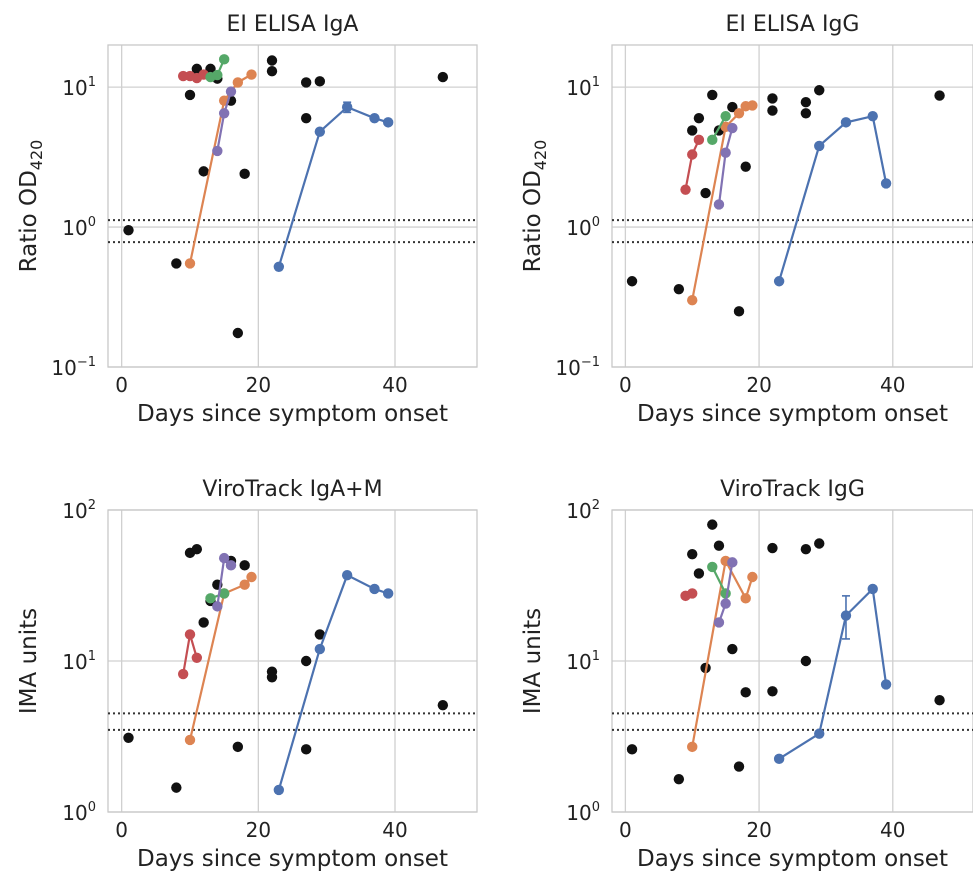  I want to click on y-tick-label: 10², so click(79, 510).